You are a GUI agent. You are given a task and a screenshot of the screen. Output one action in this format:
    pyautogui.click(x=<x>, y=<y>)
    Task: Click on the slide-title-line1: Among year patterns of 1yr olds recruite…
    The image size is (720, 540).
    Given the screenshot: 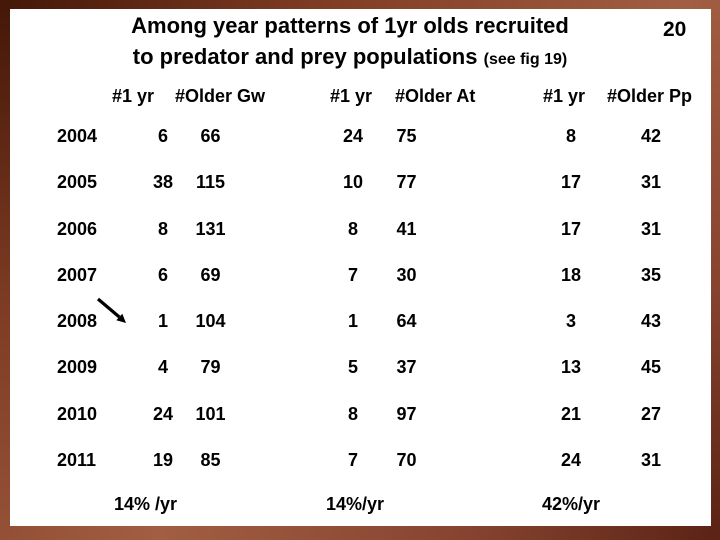 What is the action you would take?
    pyautogui.click(x=350, y=25)
    